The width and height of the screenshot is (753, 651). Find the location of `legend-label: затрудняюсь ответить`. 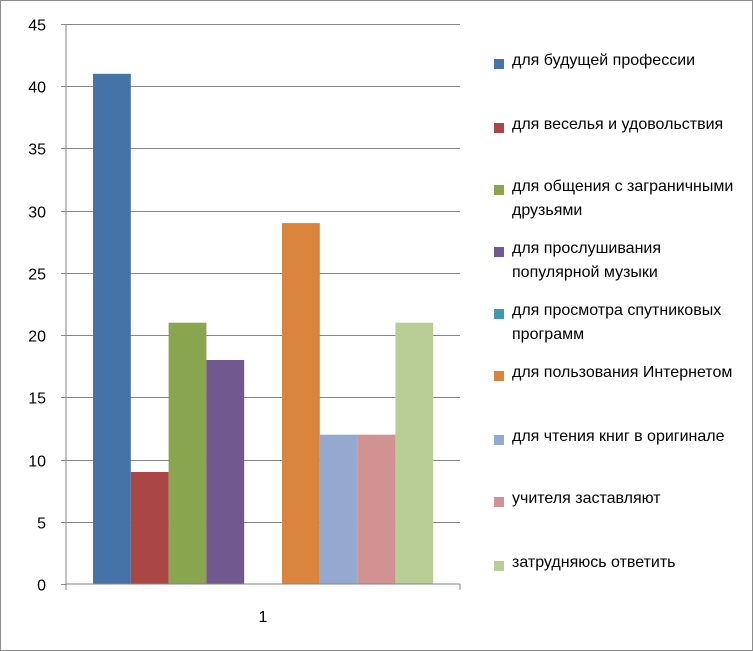

legend-label: затрудняюсь ответить is located at coordinates (594, 562).